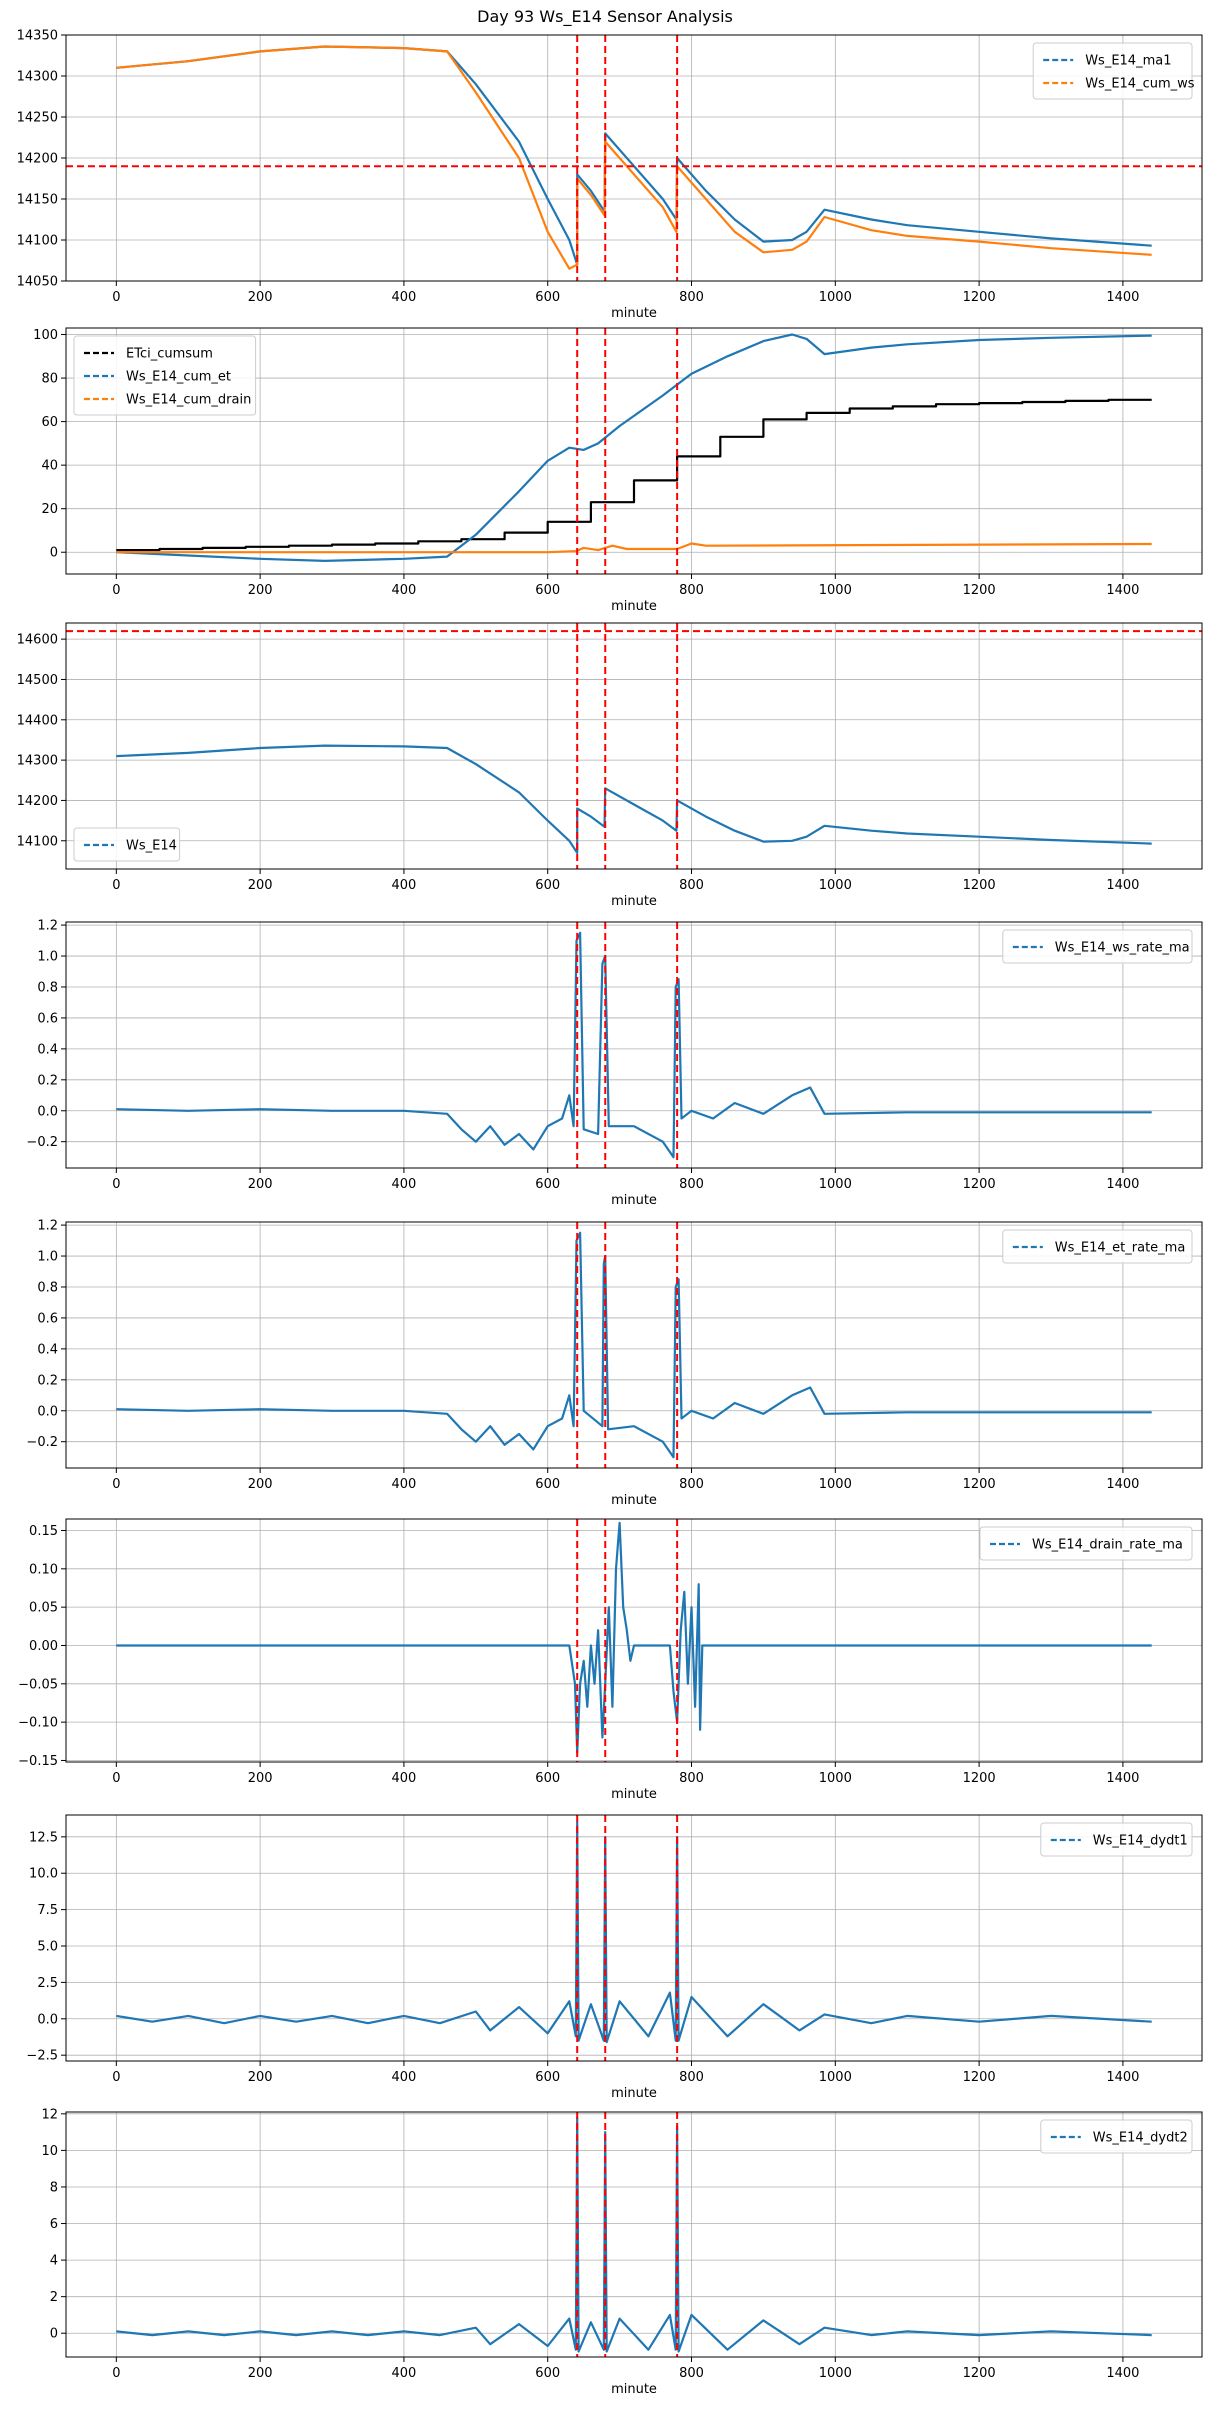 The width and height of the screenshot is (1211, 2411). I want to click on legend: Ws_E14, so click(127, 844).